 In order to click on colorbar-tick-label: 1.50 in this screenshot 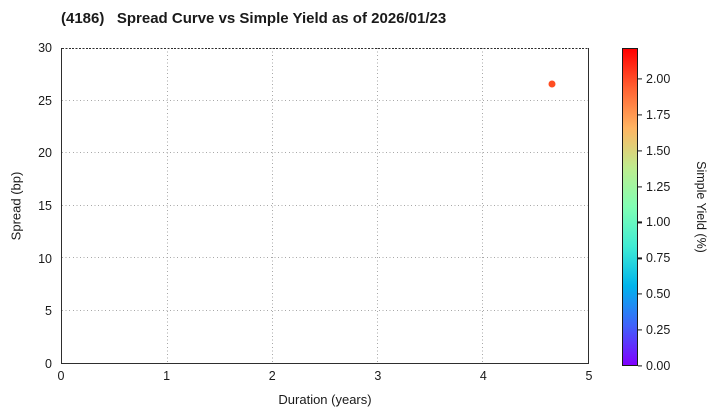, I will do `click(658, 150)`.